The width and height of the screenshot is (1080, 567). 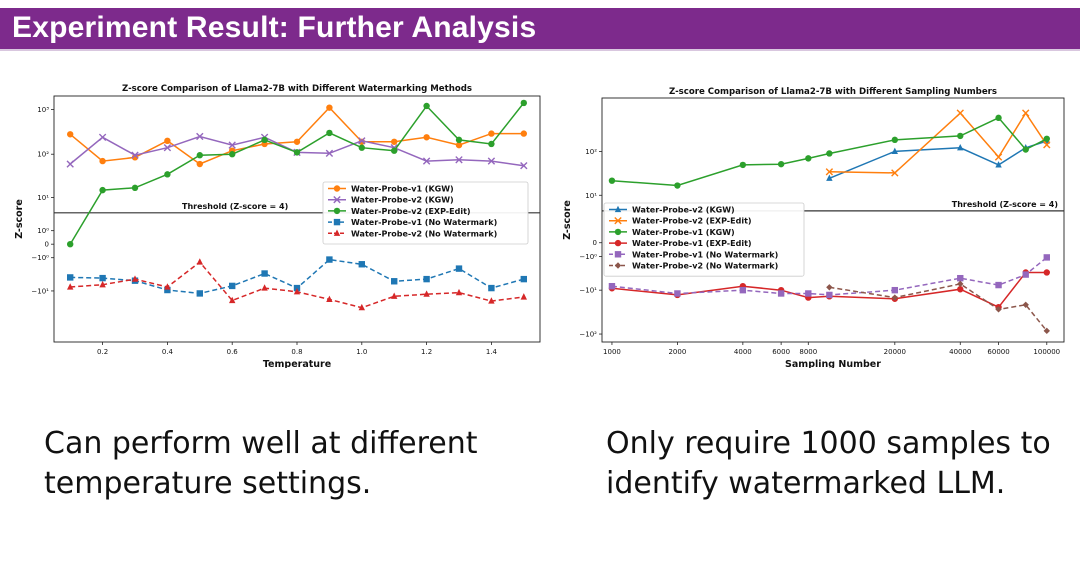 What do you see at coordinates (829, 276) in the screenshot?
I see `series-water-probe-v1-no-watermark` at bounding box center [829, 276].